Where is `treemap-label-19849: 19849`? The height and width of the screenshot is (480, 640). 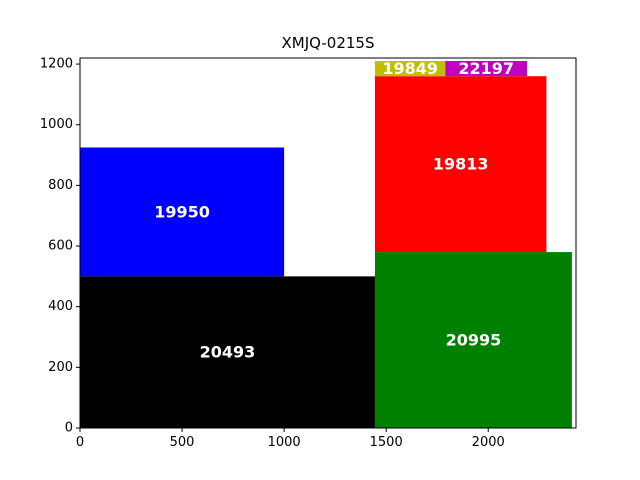
treemap-label-19849: 19849 is located at coordinates (410, 68).